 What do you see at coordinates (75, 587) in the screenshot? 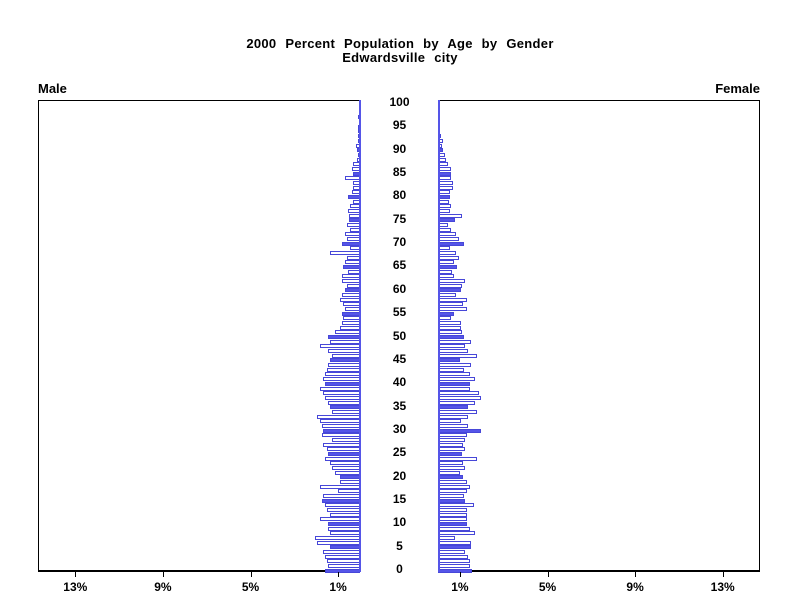
I see `male-tick-label-13pct: 13%` at bounding box center [75, 587].